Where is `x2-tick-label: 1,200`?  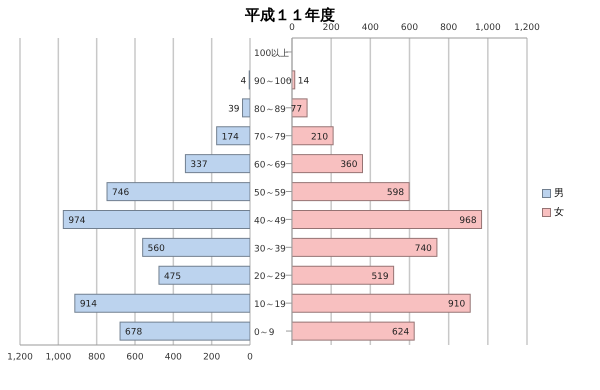
x2-tick-label: 1,200 is located at coordinates (527, 28).